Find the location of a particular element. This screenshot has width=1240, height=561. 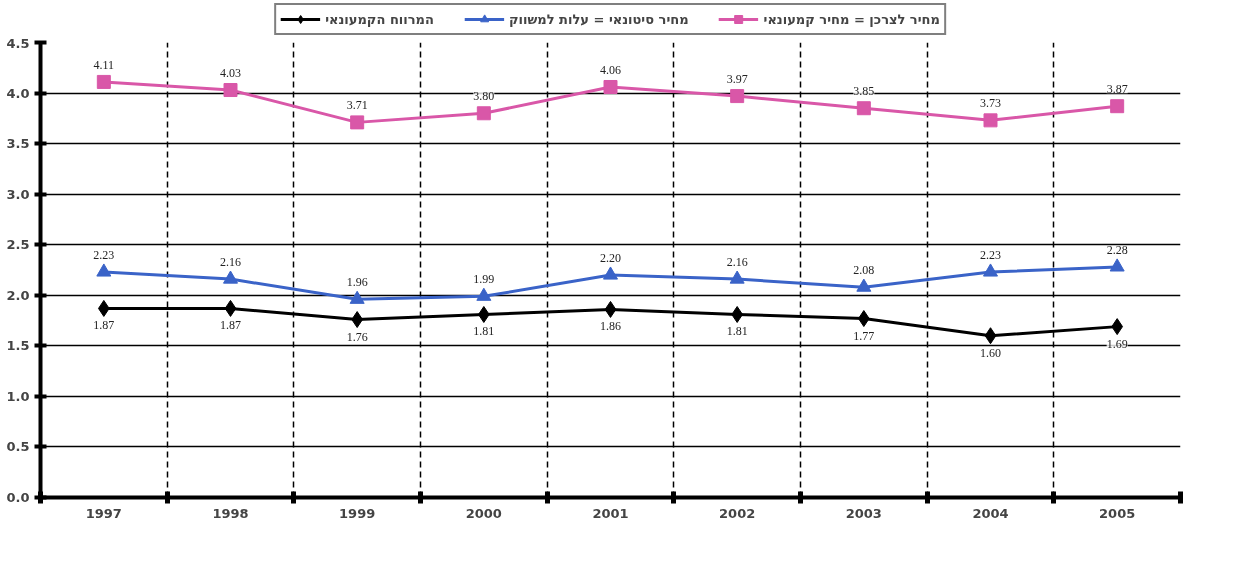

x-tick-label: 2002 is located at coordinates (737, 513).